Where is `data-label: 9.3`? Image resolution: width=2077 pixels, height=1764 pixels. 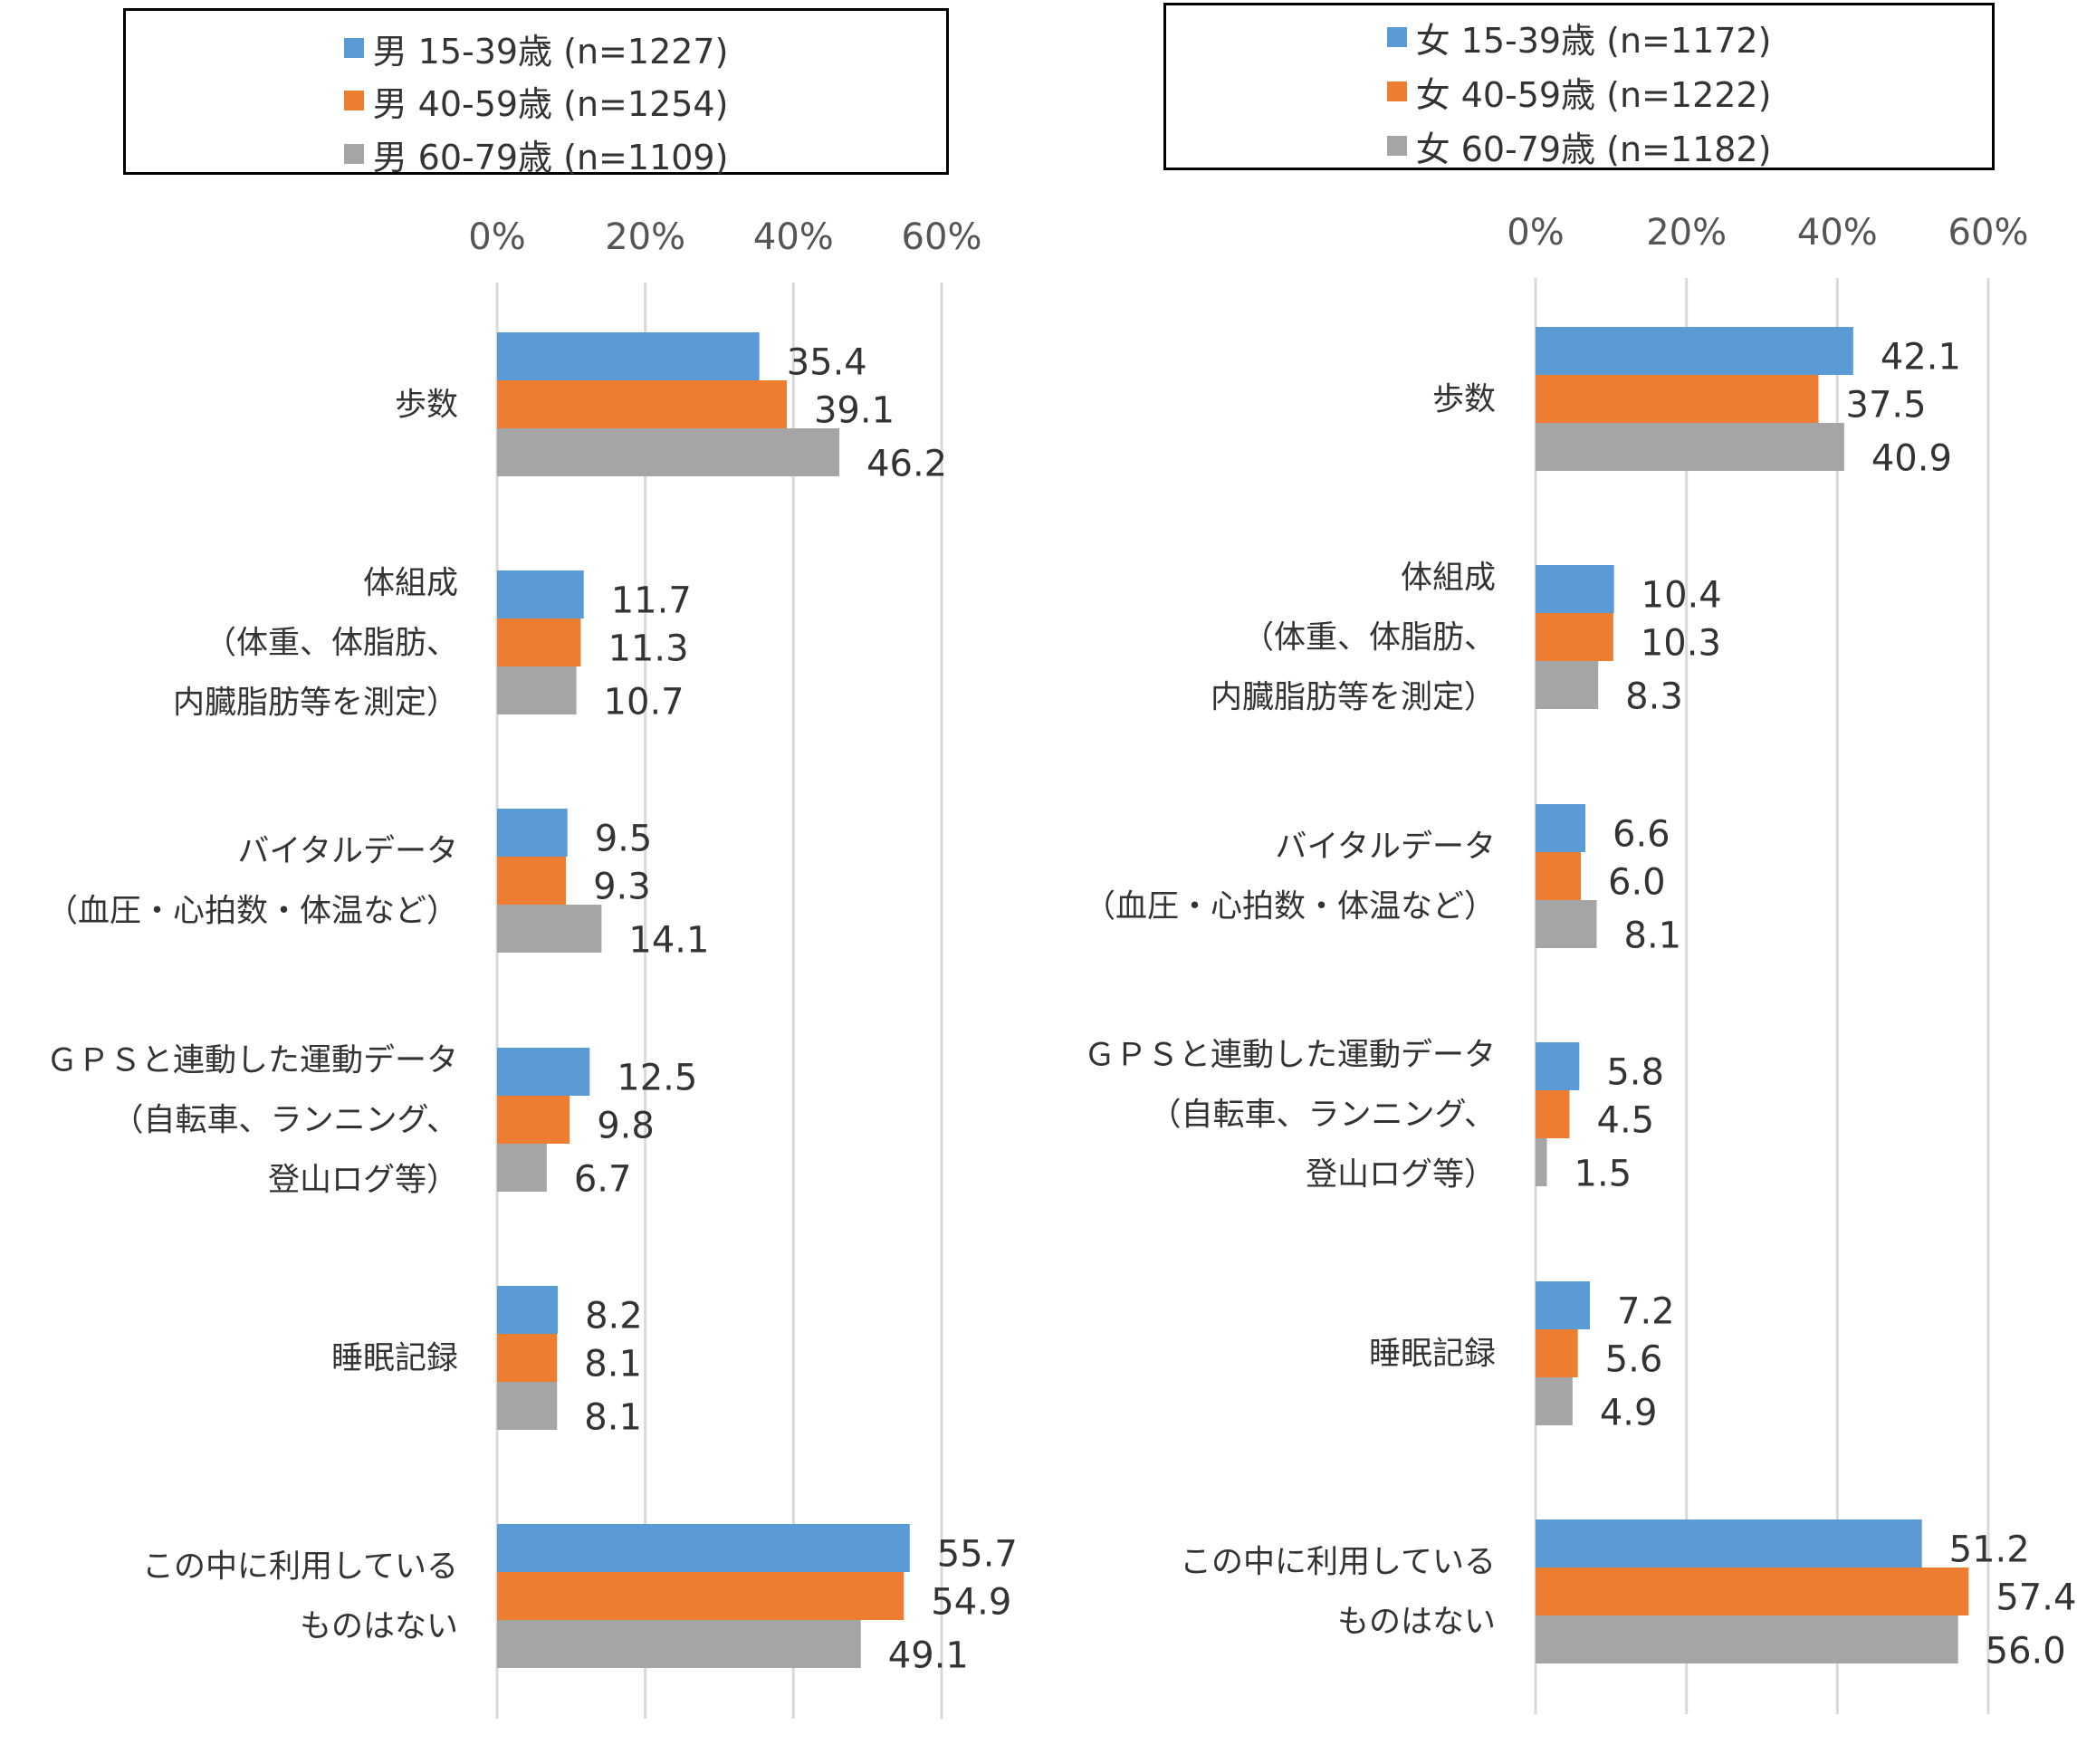 data-label: 9.3 is located at coordinates (622, 887).